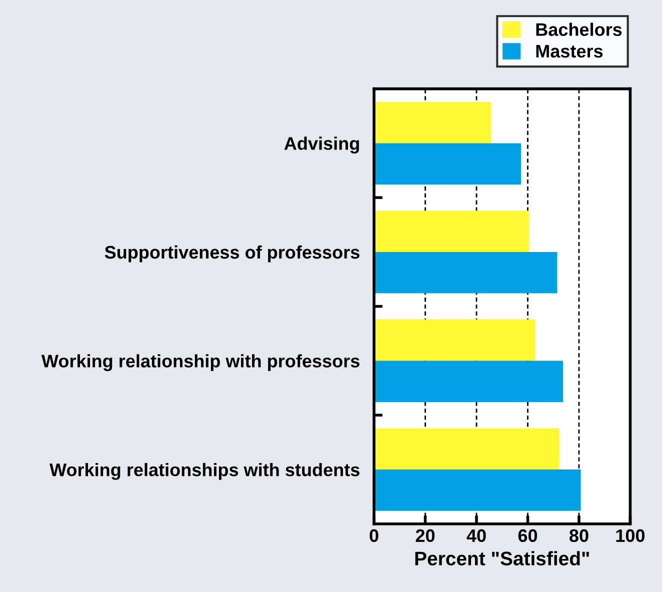 The image size is (662, 592). I want to click on y-tick-label: Working relationships with students, so click(205, 471).